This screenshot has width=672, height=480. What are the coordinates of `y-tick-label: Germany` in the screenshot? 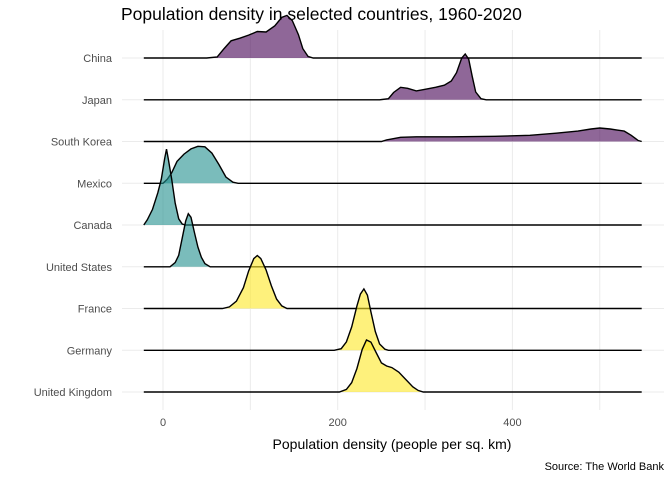 It's located at (90, 351).